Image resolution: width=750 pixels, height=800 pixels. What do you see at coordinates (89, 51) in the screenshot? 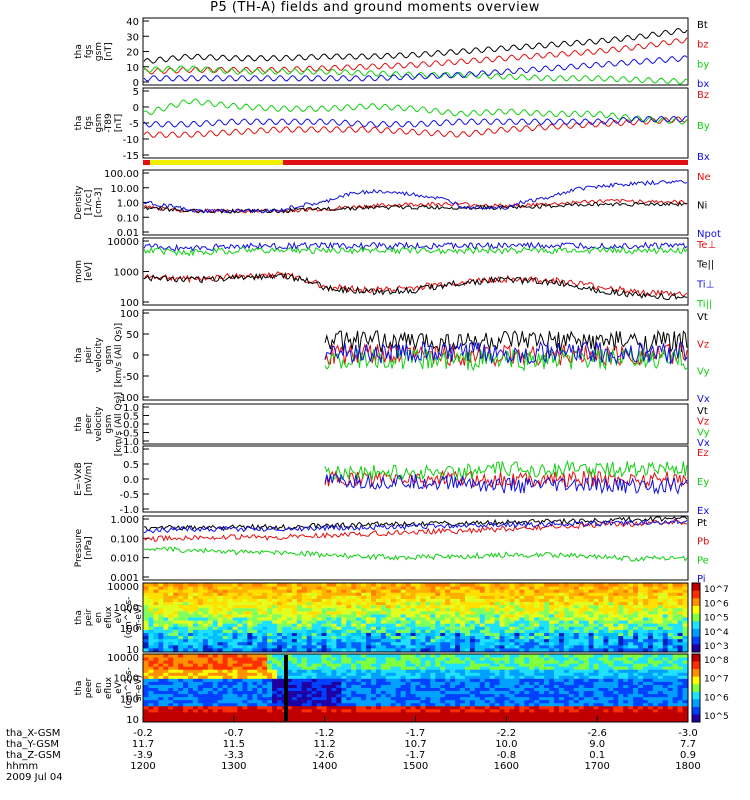
I see `y-axis-label: fgs` at bounding box center [89, 51].